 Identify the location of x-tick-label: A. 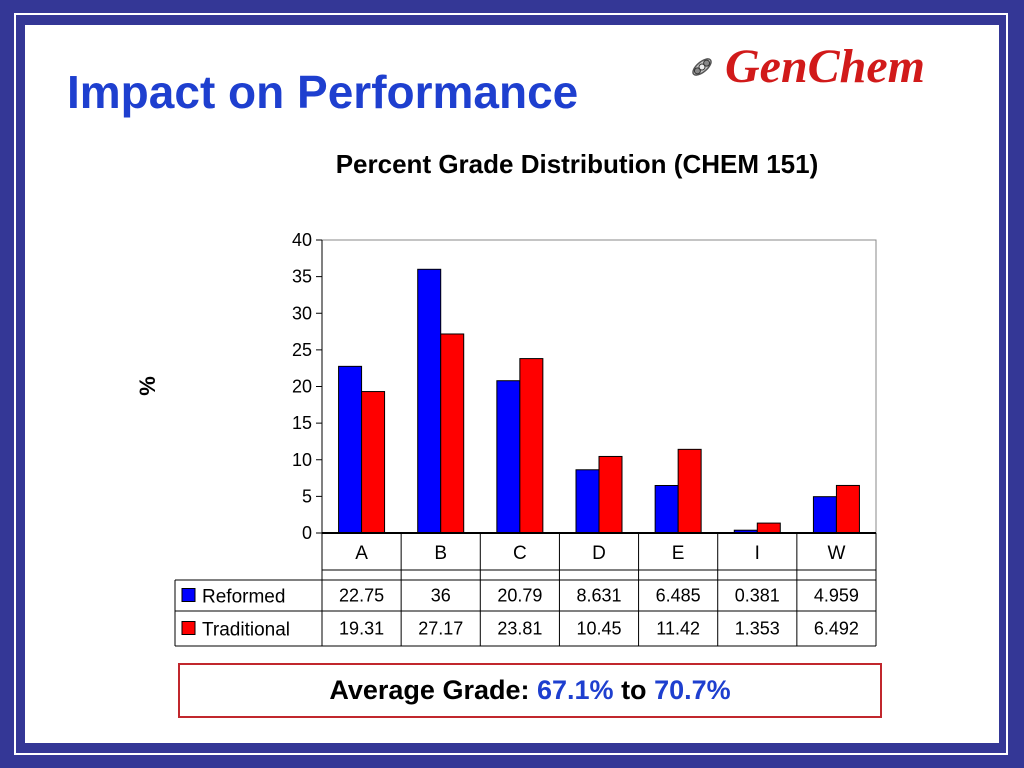
(361, 553).